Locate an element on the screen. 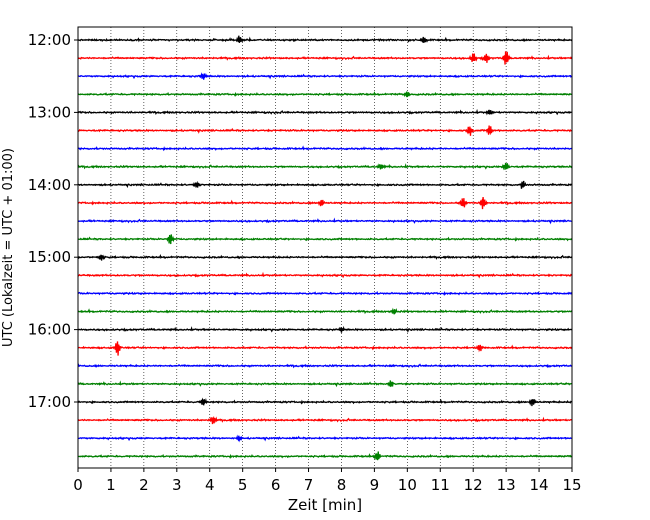 This screenshot has height=520, width=650. x-tick-label: 0 is located at coordinates (78, 485).